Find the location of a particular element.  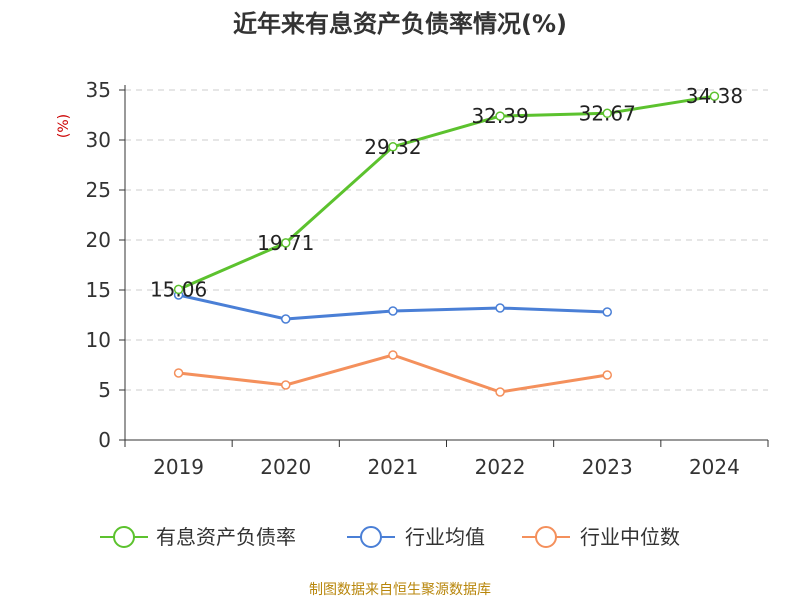

data-label: 29.32 is located at coordinates (392, 147).